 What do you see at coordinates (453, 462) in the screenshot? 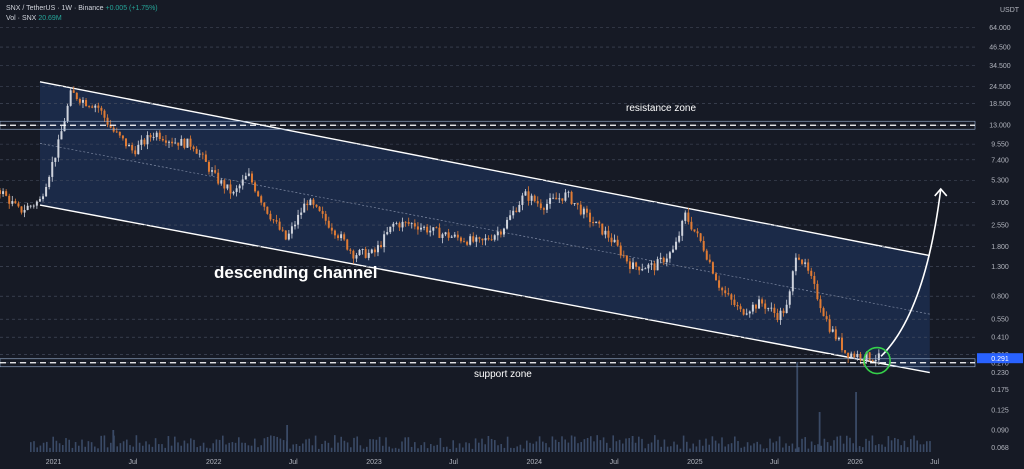
I see `x-tick-label: Jul` at bounding box center [453, 462].